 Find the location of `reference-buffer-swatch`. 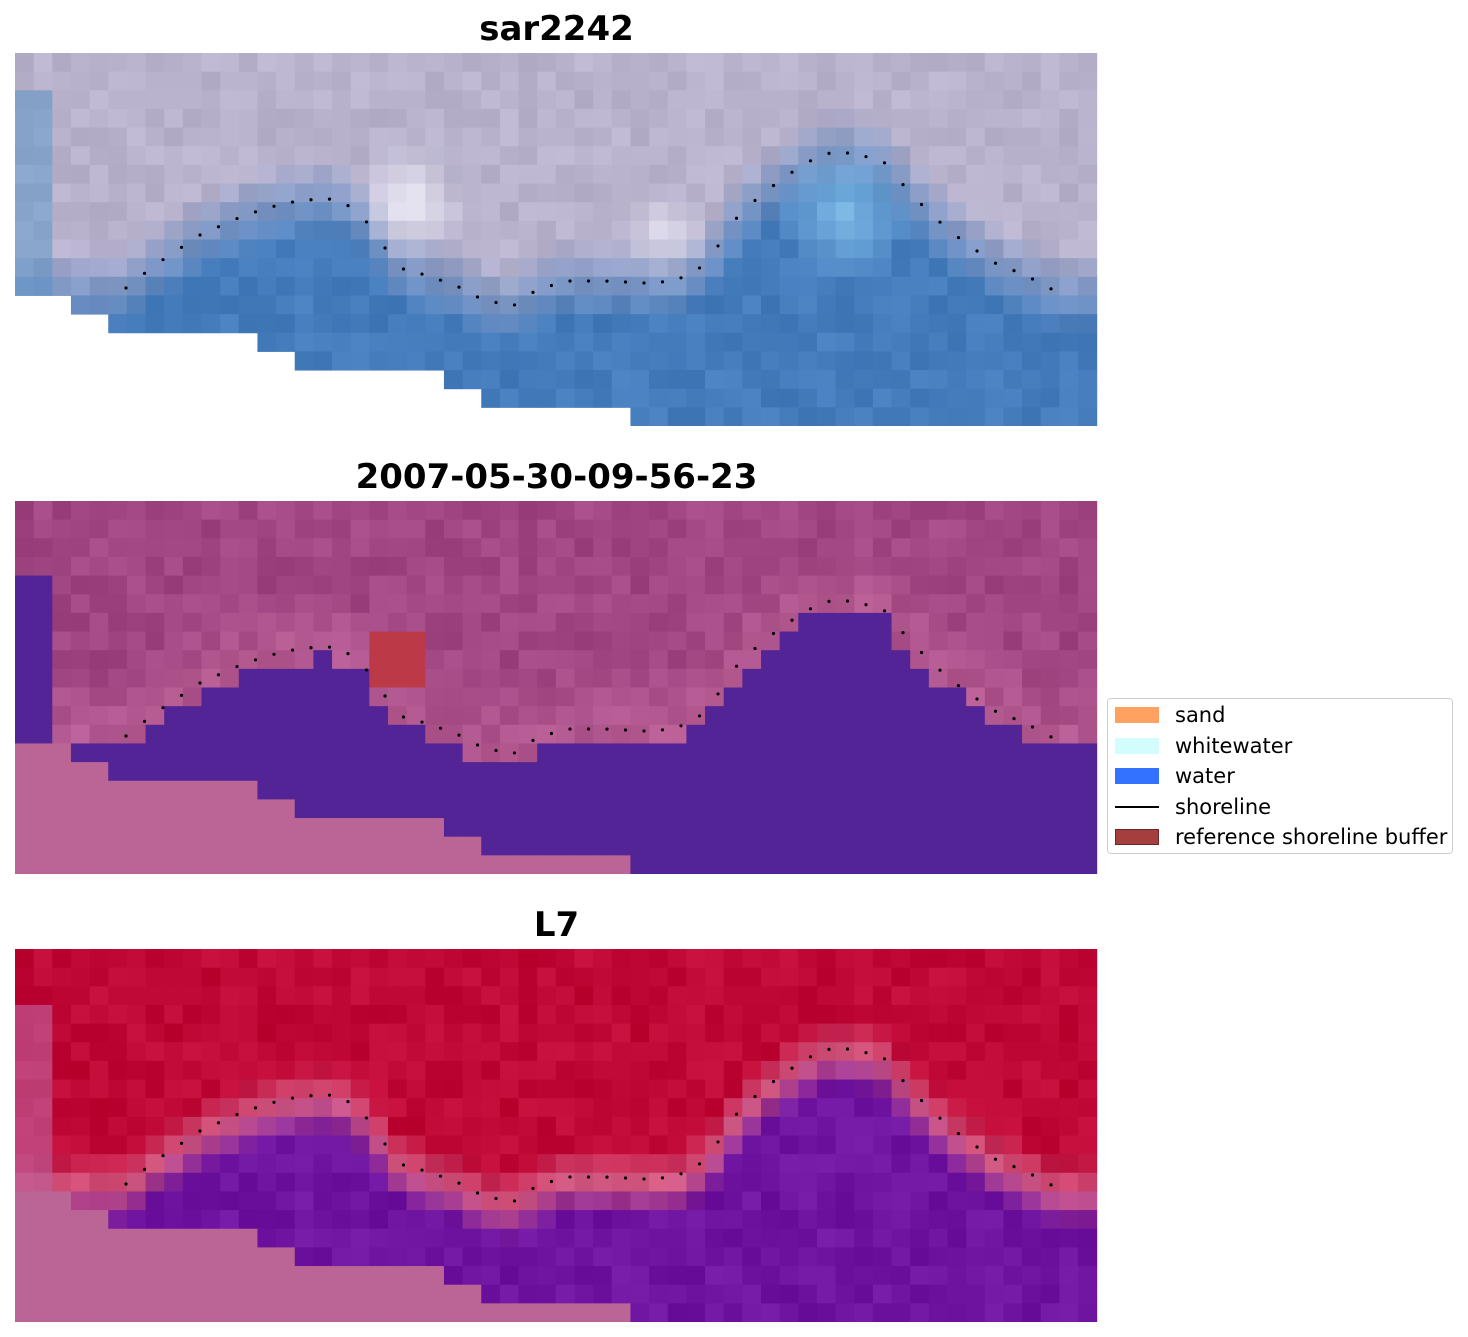

reference-buffer-swatch is located at coordinates (1137, 837).